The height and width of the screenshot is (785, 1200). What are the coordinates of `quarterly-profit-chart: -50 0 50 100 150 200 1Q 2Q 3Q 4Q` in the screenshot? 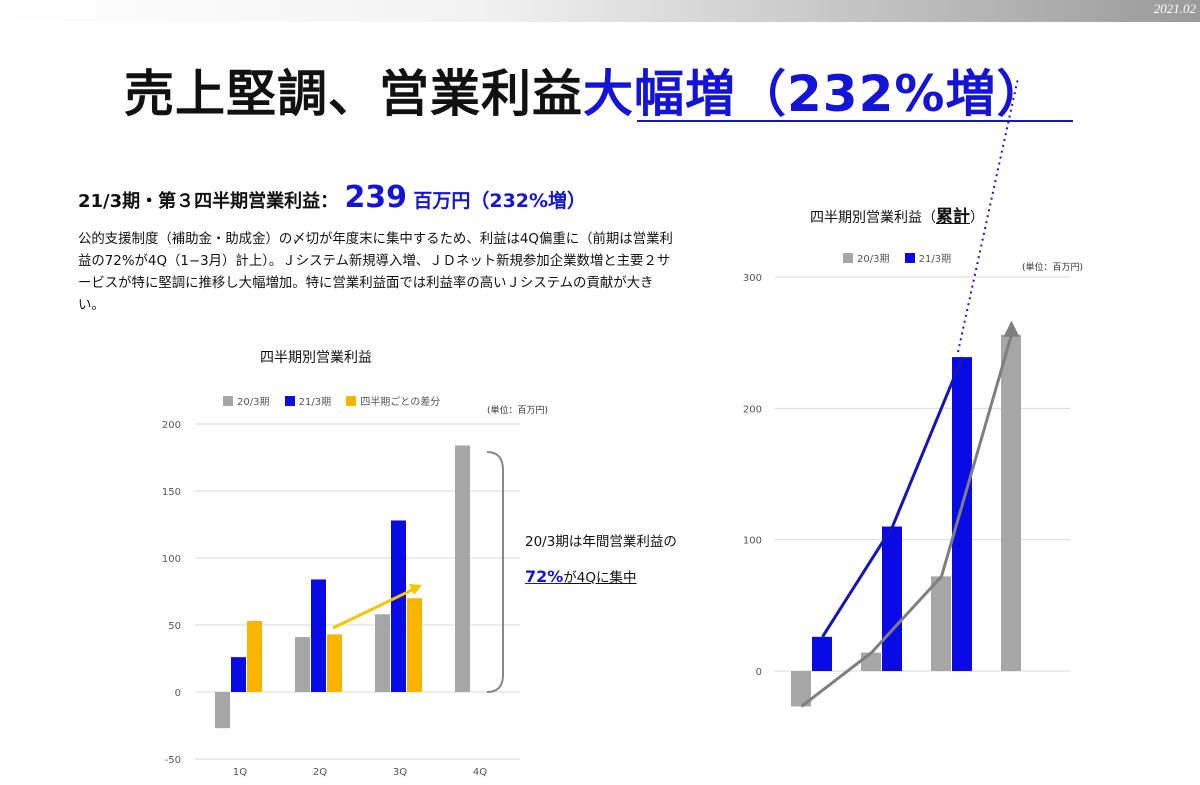 It's located at (341, 599).